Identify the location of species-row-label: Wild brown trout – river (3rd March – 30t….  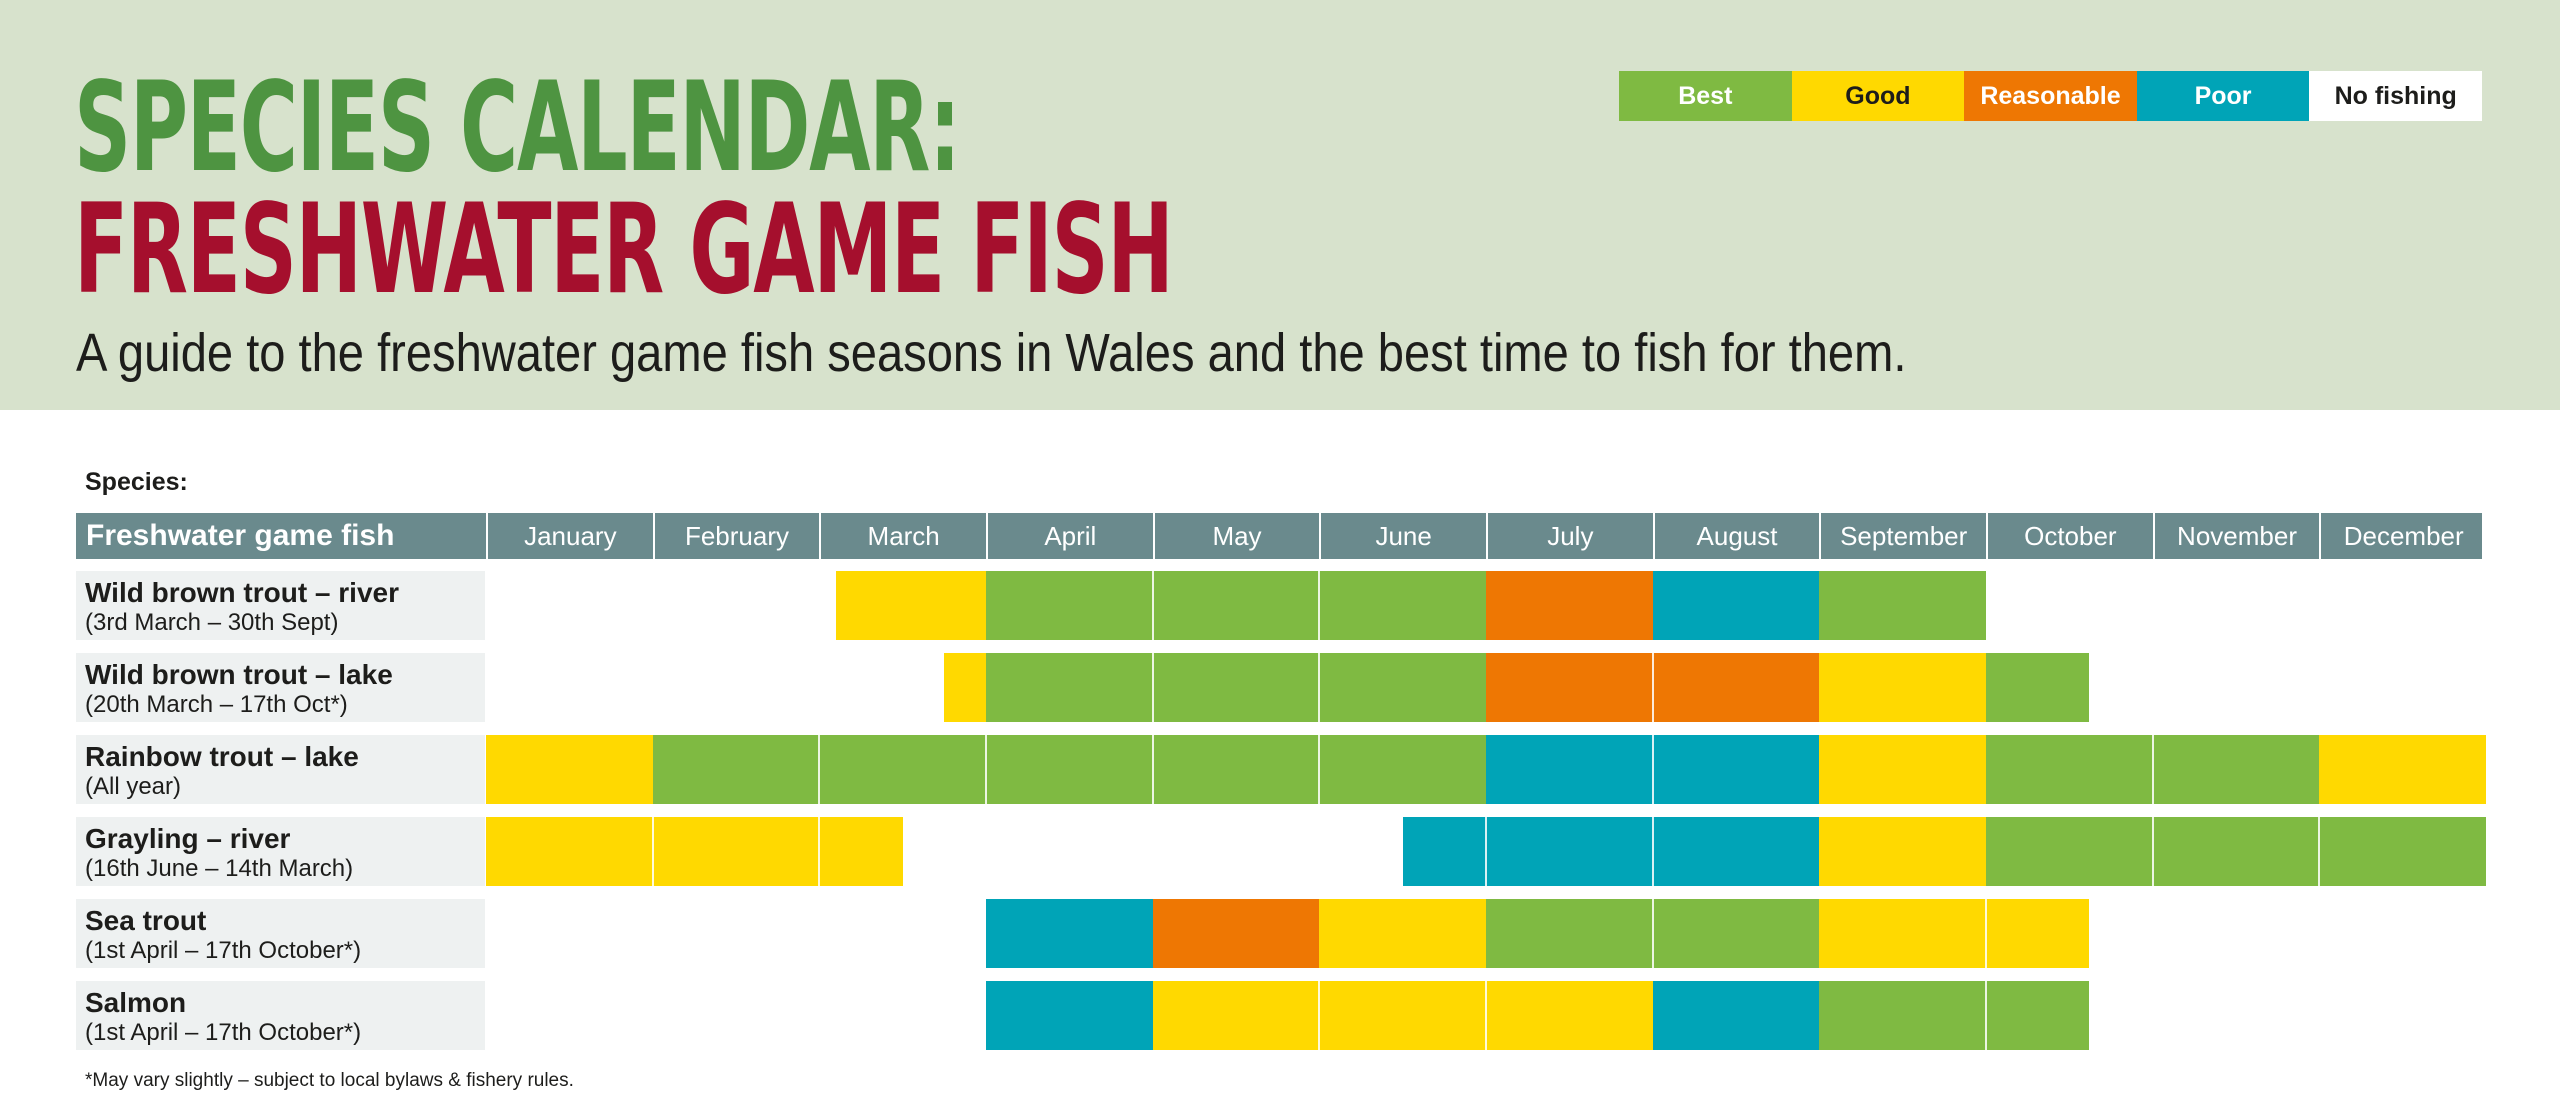
(280, 605).